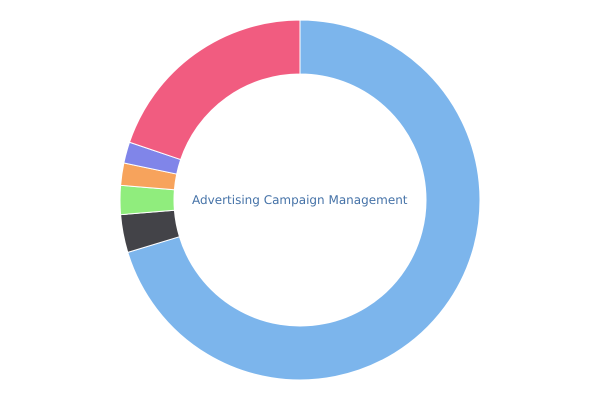 This screenshot has height=400, width=600. Describe the element at coordinates (300, 200) in the screenshot. I see `text: Advertising Campaign Management` at that location.